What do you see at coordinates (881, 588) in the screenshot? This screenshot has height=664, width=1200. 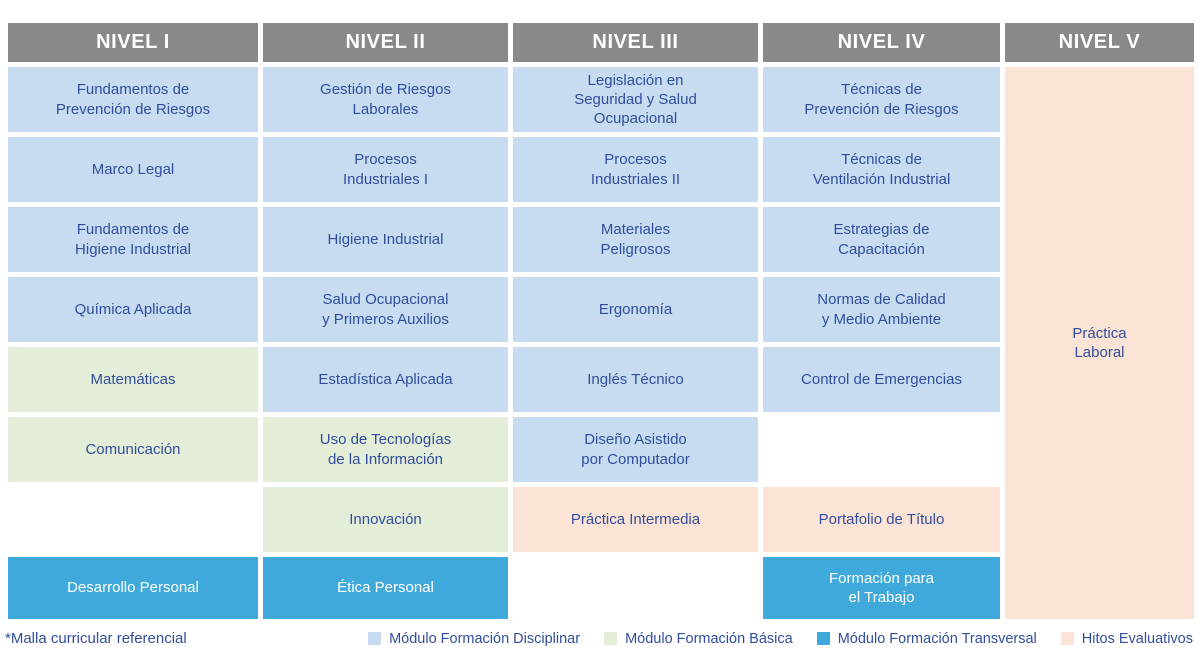 I see `course-cell: Formación para el Trabajo` at bounding box center [881, 588].